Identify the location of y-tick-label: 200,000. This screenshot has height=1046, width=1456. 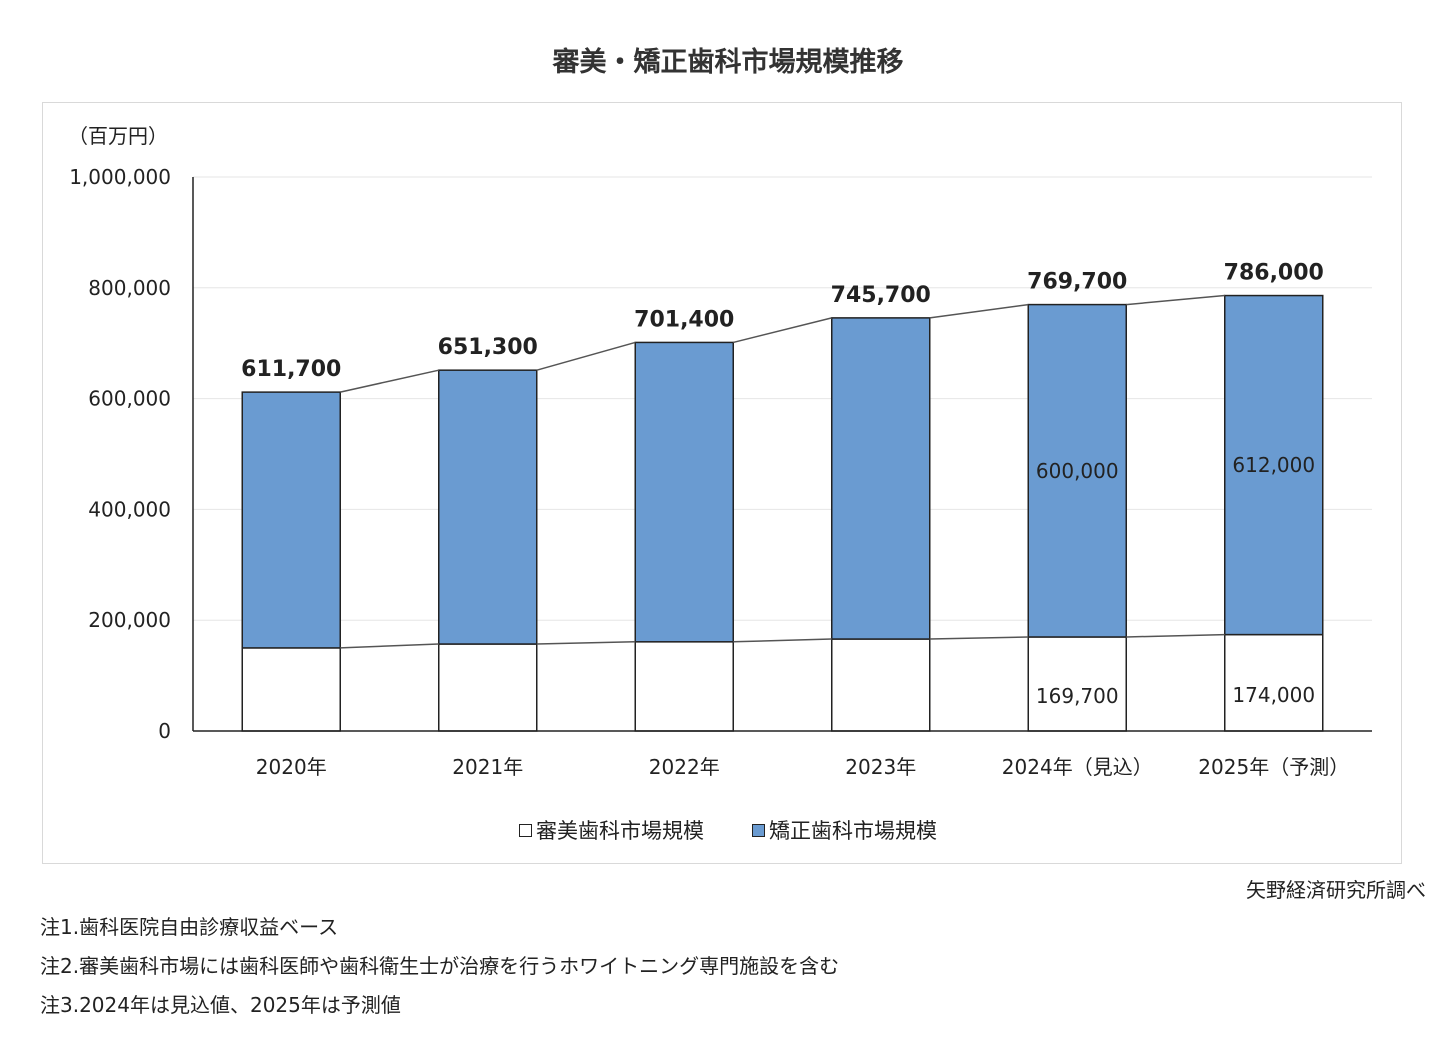
(129, 620).